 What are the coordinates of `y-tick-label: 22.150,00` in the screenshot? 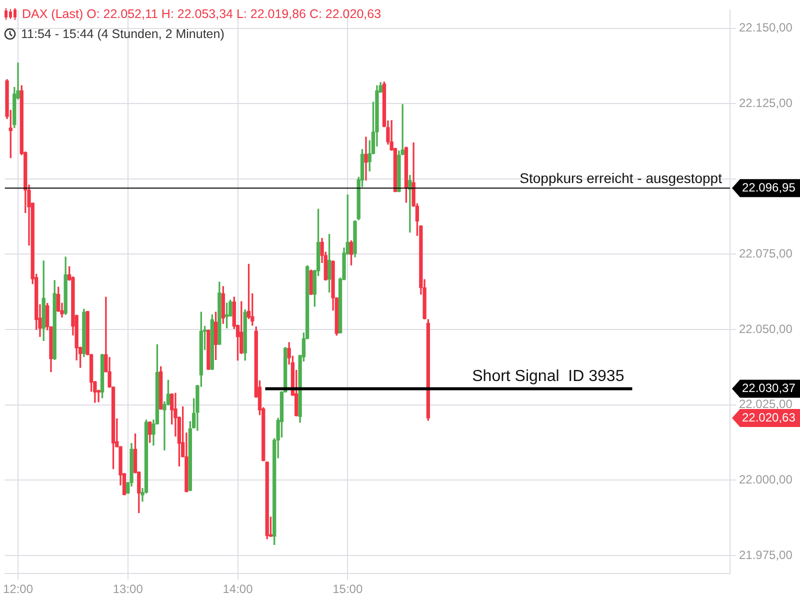 It's located at (766, 27).